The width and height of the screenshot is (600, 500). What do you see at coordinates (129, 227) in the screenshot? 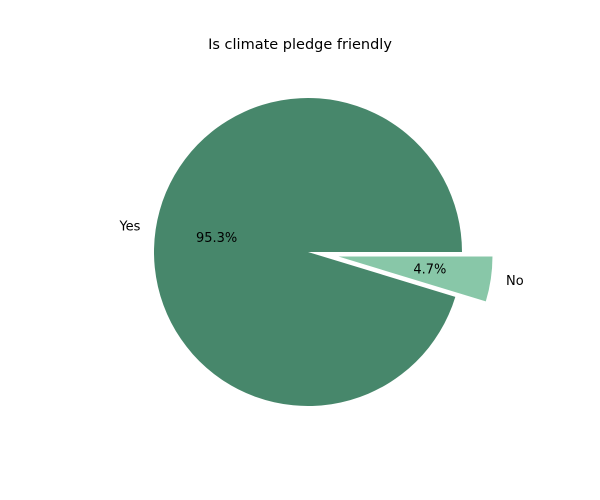
I see `slice-label-yes: Yes` at bounding box center [129, 227].